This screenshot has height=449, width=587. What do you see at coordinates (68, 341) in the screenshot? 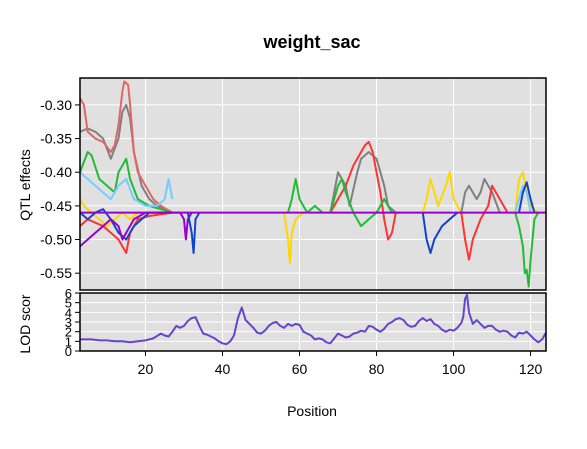
I see `lod-y-tick-label-1: 1` at bounding box center [68, 341].